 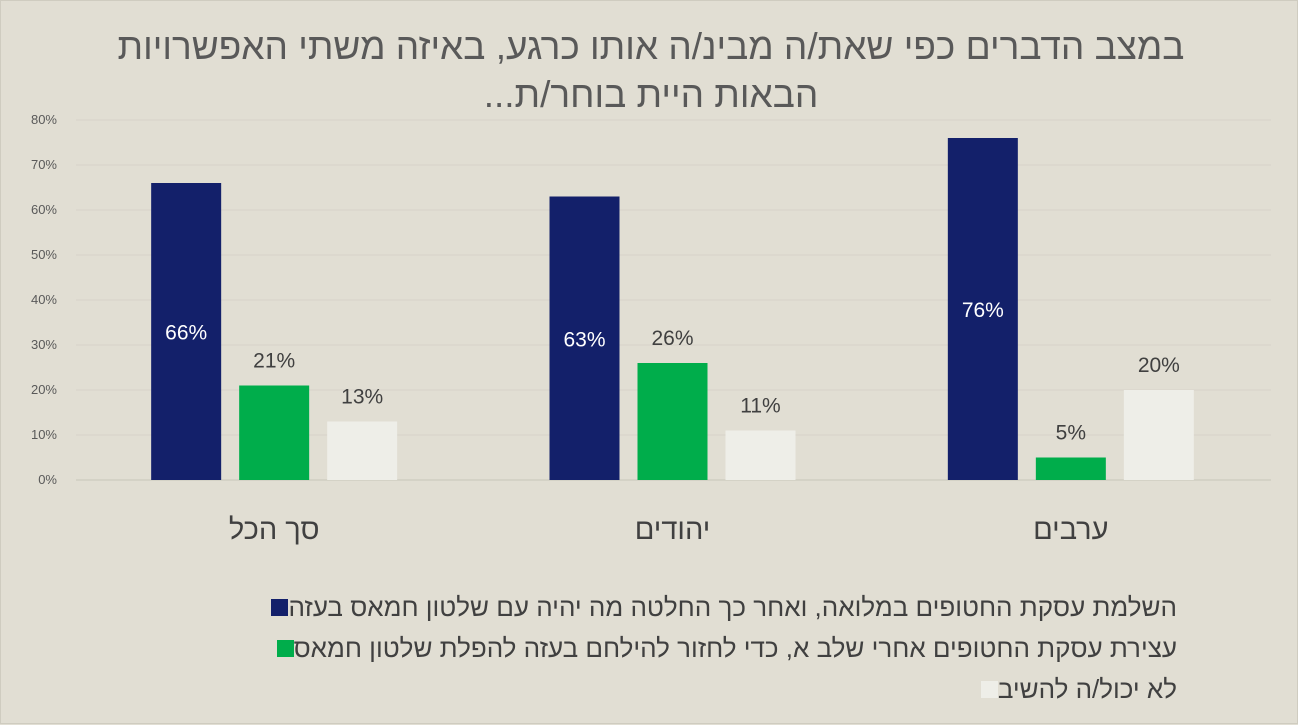 What do you see at coordinates (44, 344) in the screenshot?
I see `y-tick-label: 30%` at bounding box center [44, 344].